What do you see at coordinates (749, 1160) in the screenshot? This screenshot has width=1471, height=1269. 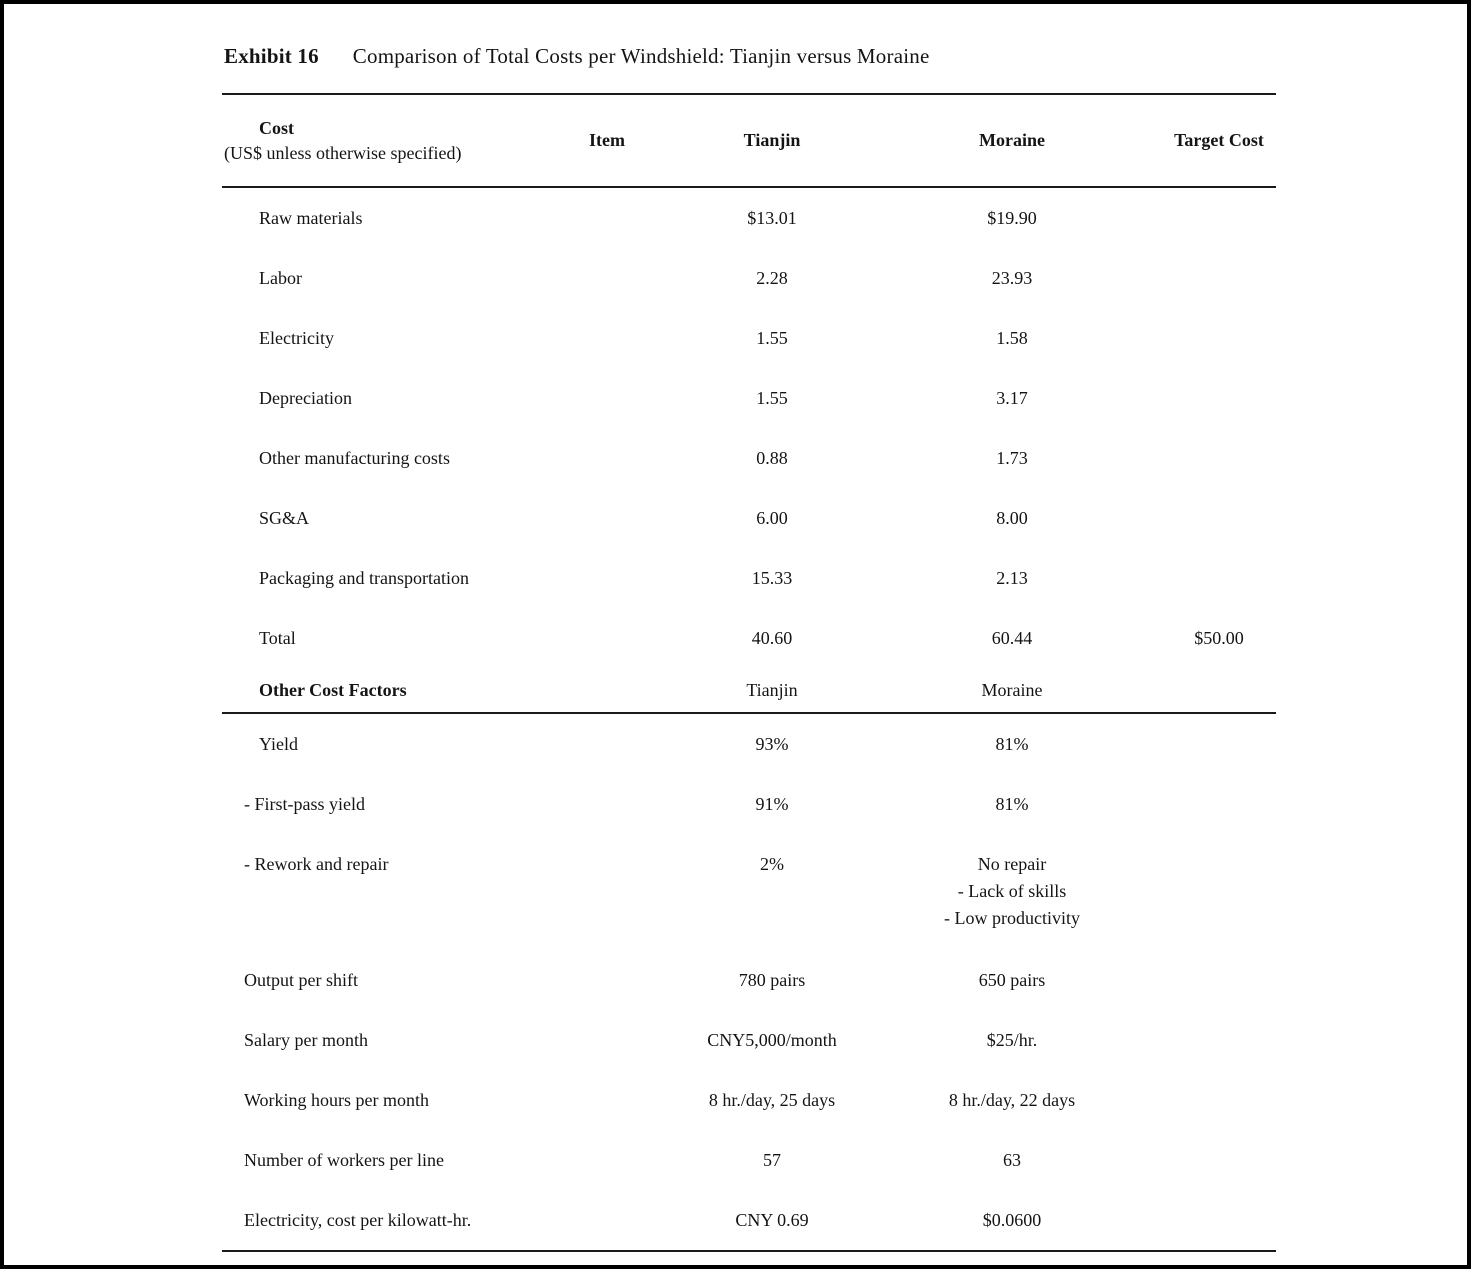 I see `table-row: Number of workers per line 57 63` at bounding box center [749, 1160].